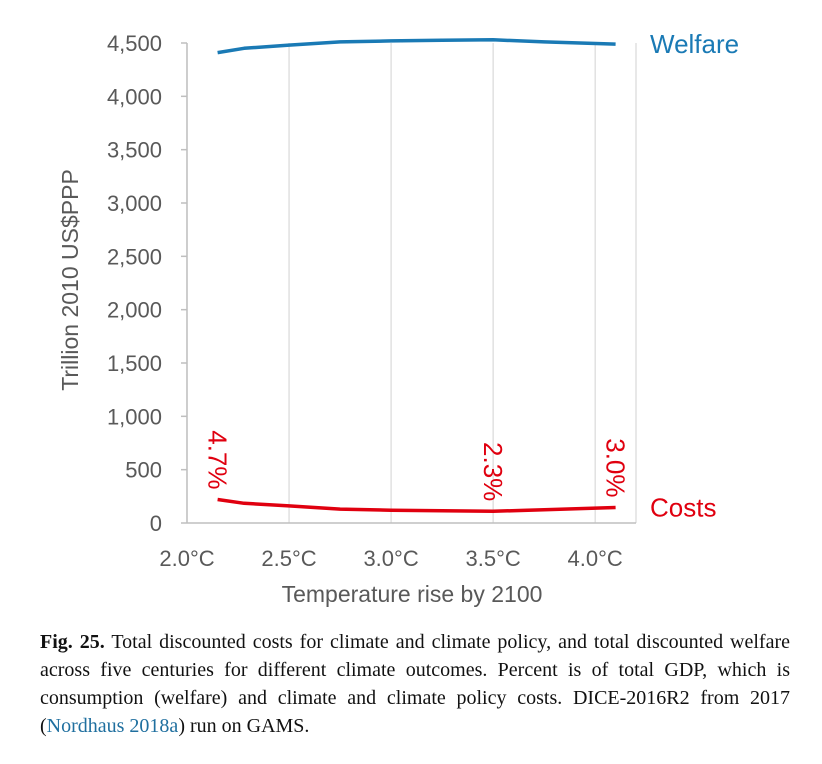  Describe the element at coordinates (112, 726) in the screenshot. I see `caption-reference-link: Nordhaus 2018a` at that location.